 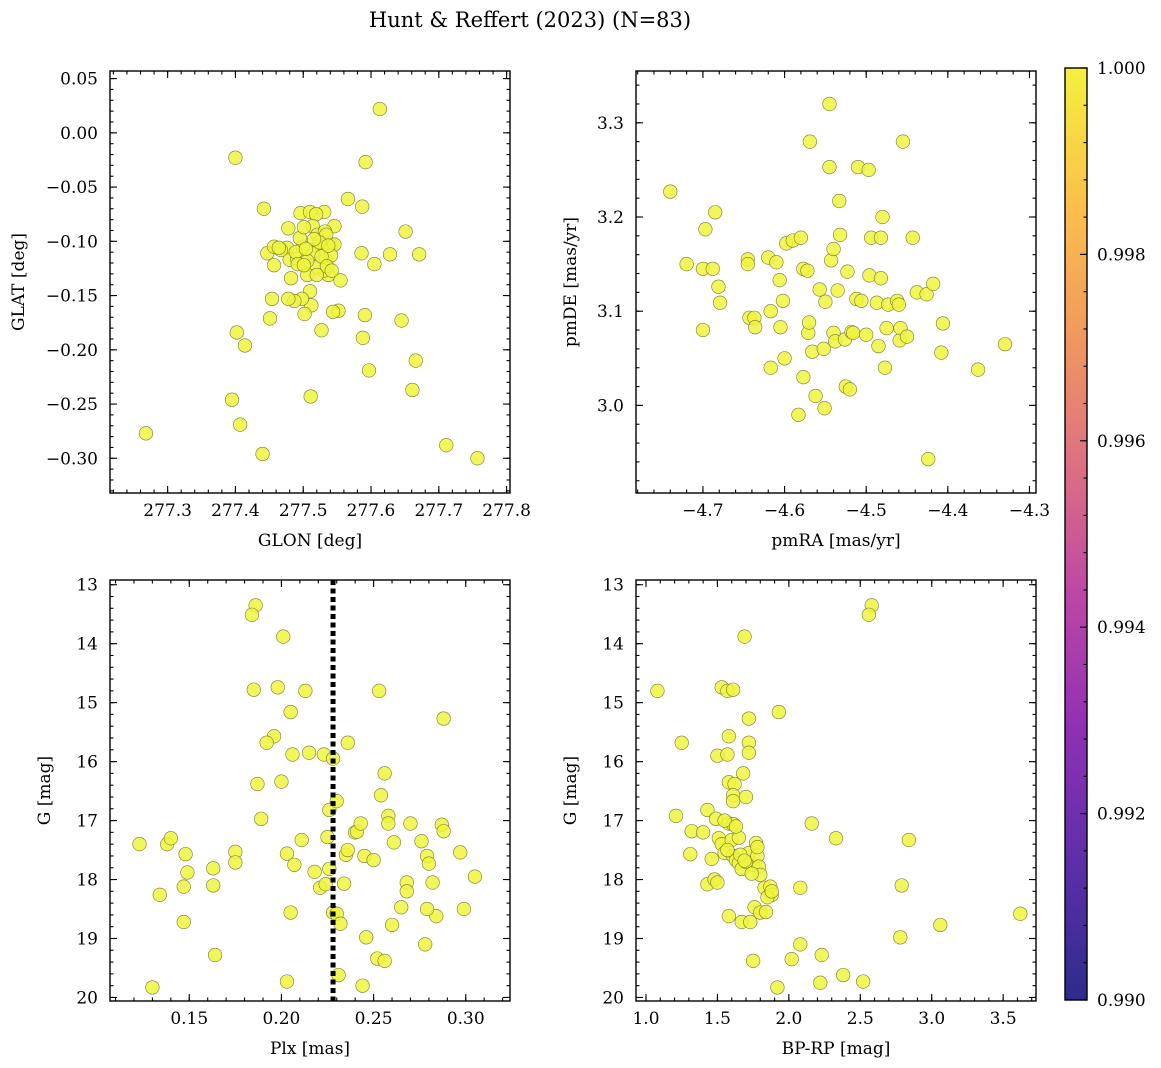 I want to click on y-tick-label: 0.00, so click(x=79, y=134).